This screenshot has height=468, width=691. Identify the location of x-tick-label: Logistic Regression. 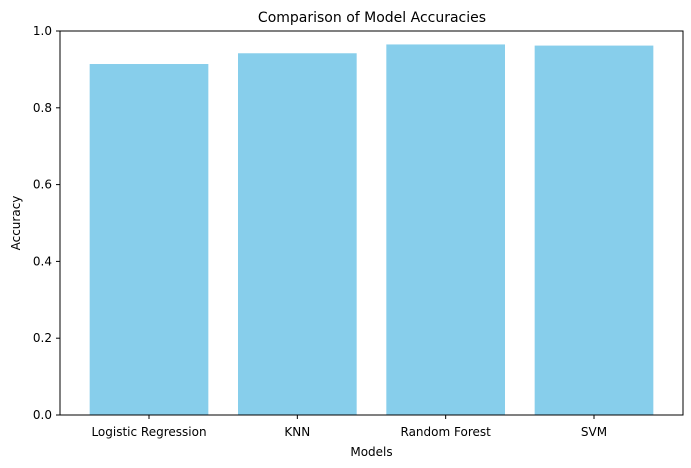
(148, 432).